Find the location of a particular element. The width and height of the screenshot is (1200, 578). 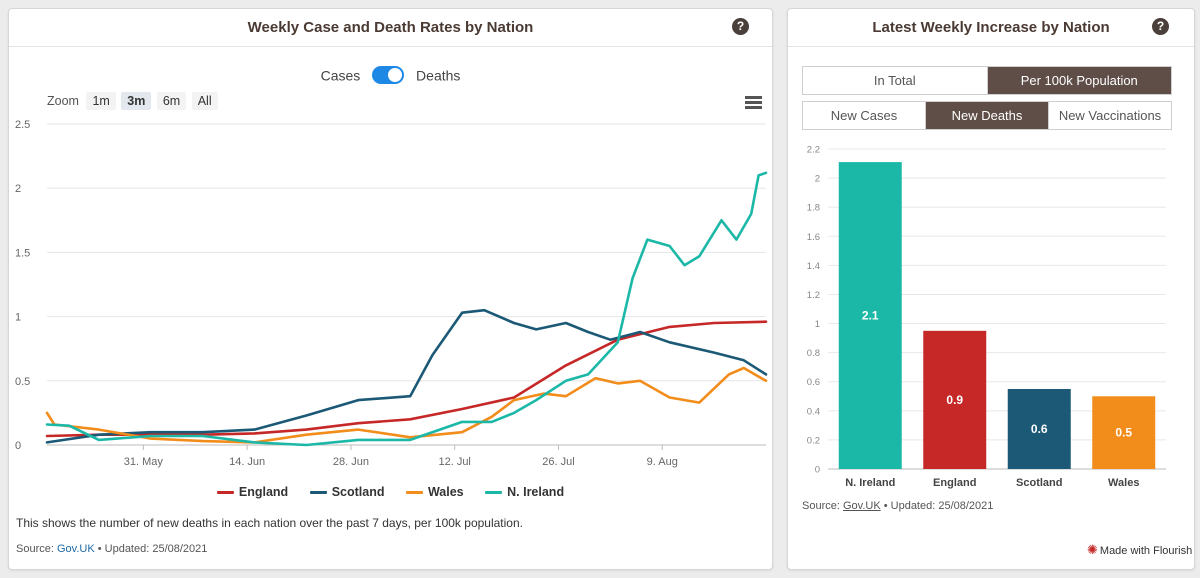

panel-header: Latest Weekly Increase by Nation ? is located at coordinates (991, 28).